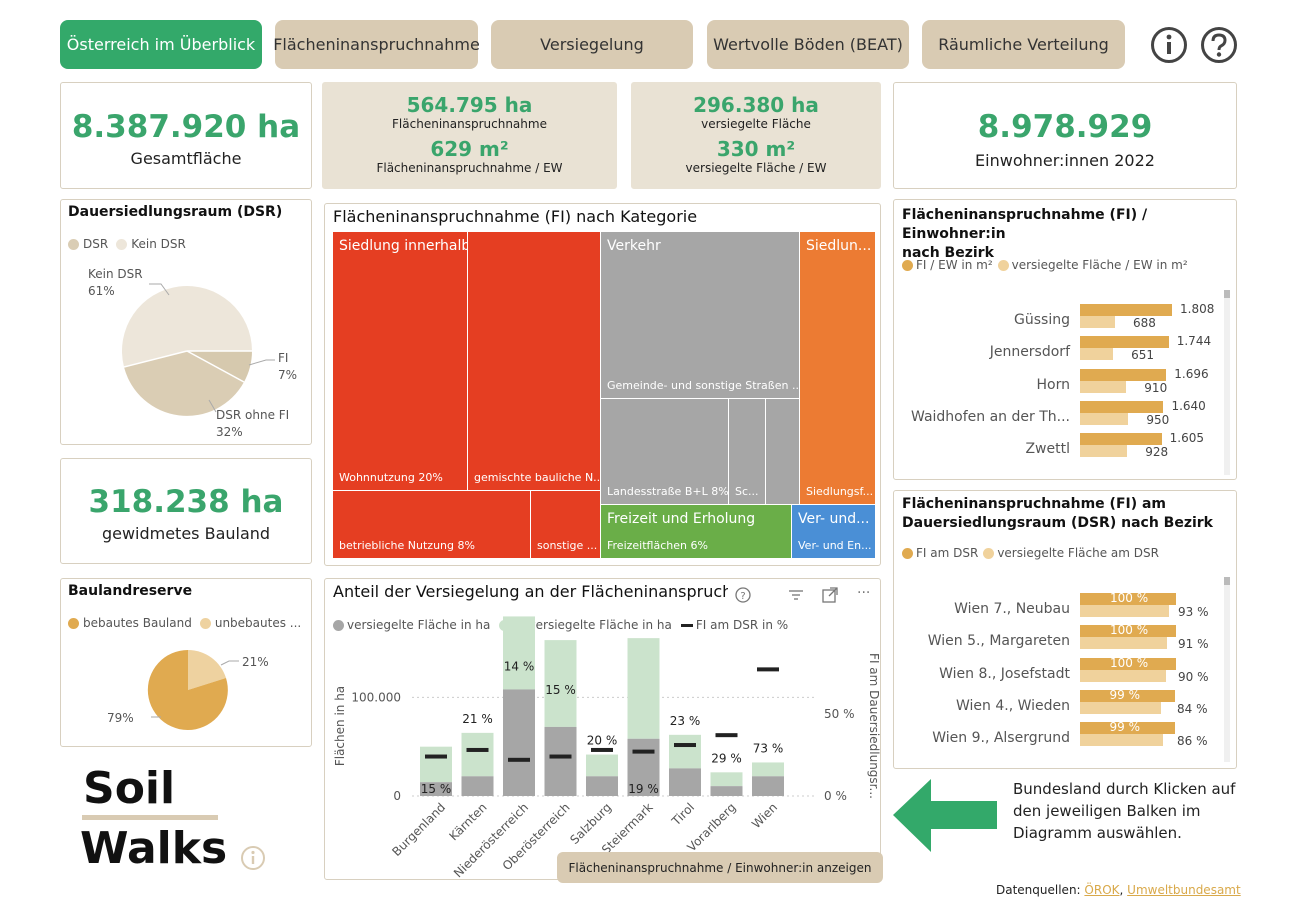 This screenshot has width=1299, height=919. What do you see at coordinates (1157, 452) in the screenshot?
I see `bar-value-label: 928` at bounding box center [1157, 452].